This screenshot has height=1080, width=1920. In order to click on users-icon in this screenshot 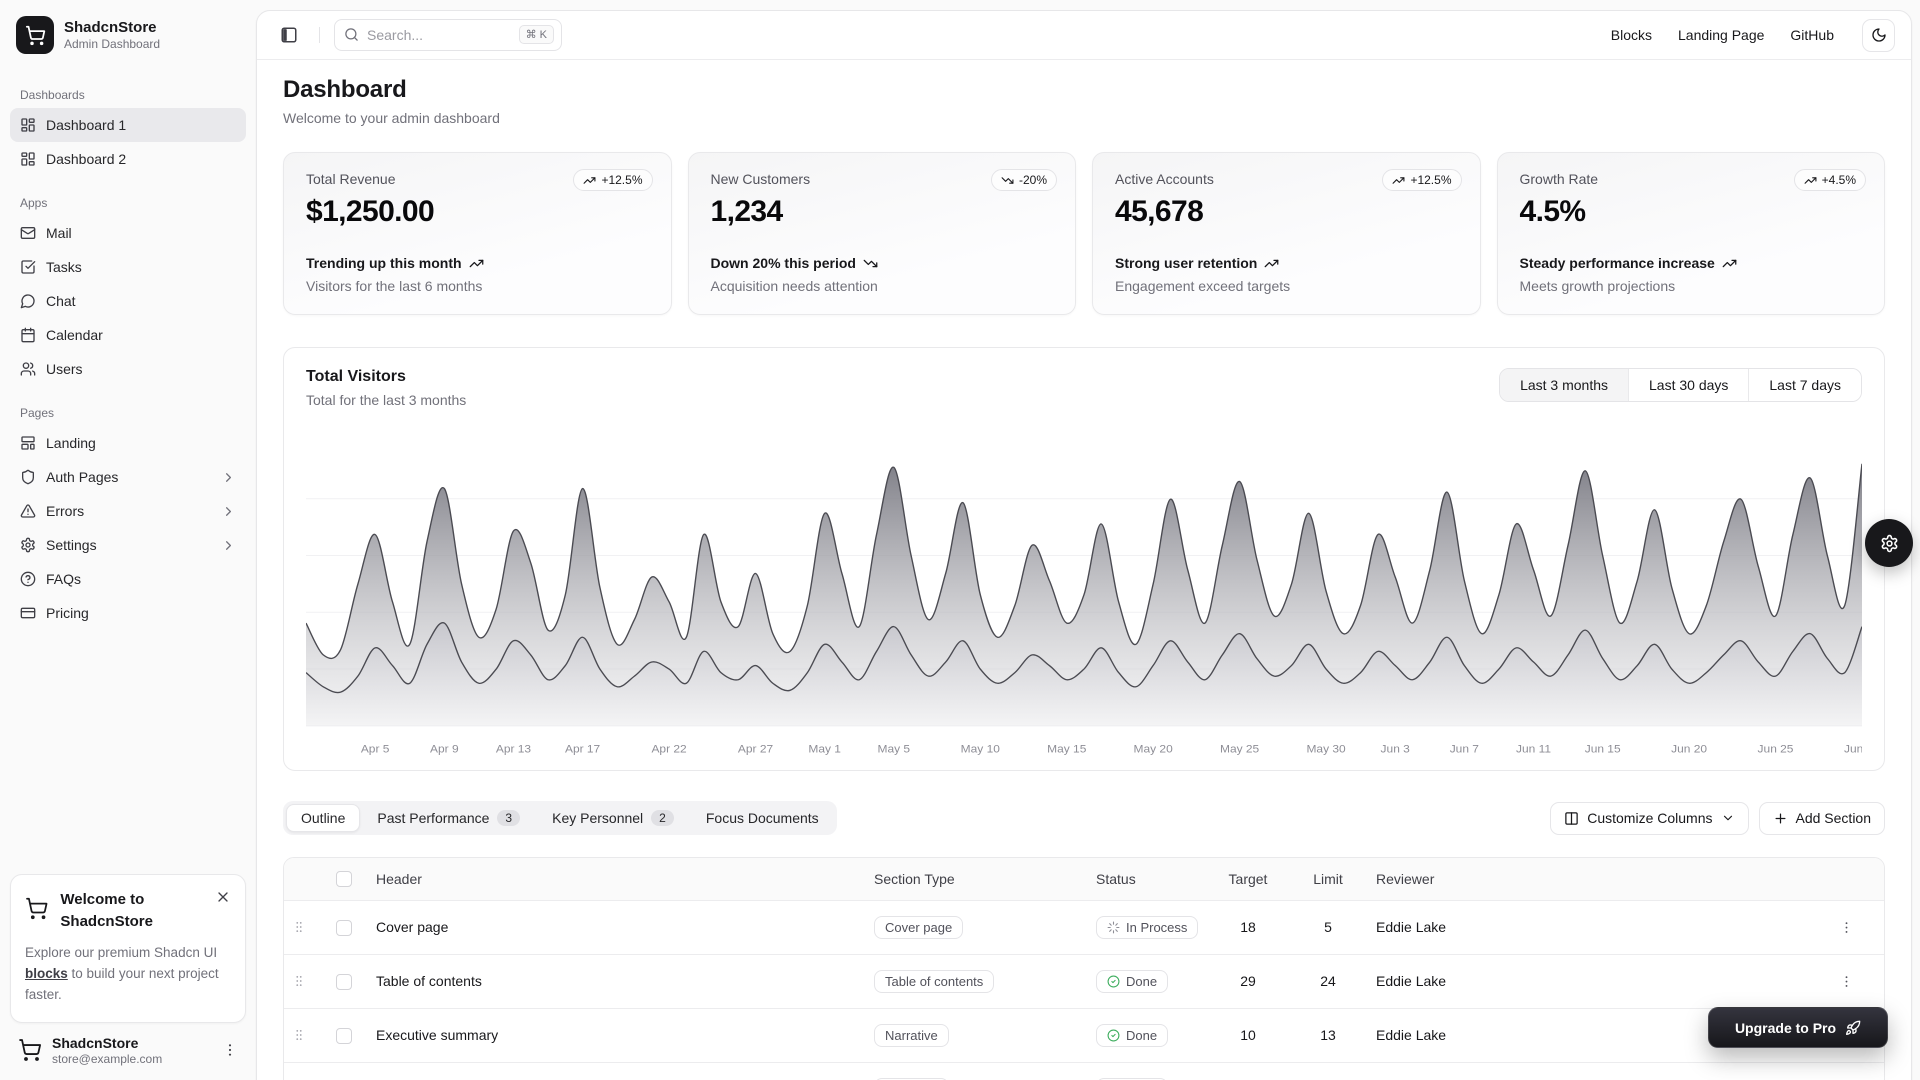, I will do `click(28, 369)`.